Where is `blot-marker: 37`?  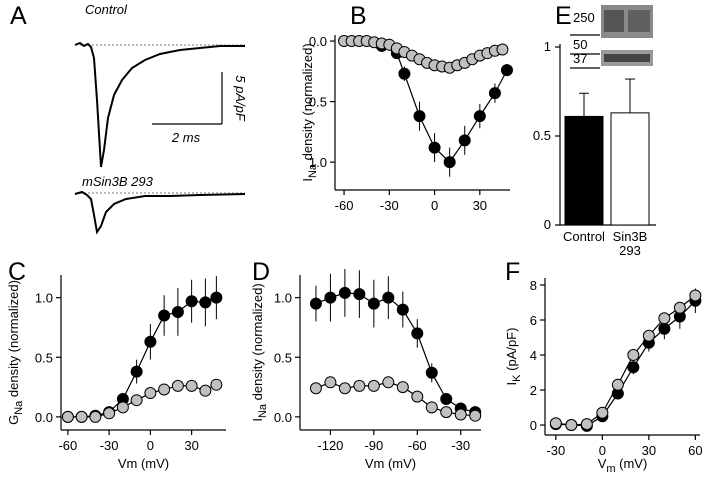
blot-marker: 37 is located at coordinates (580, 58).